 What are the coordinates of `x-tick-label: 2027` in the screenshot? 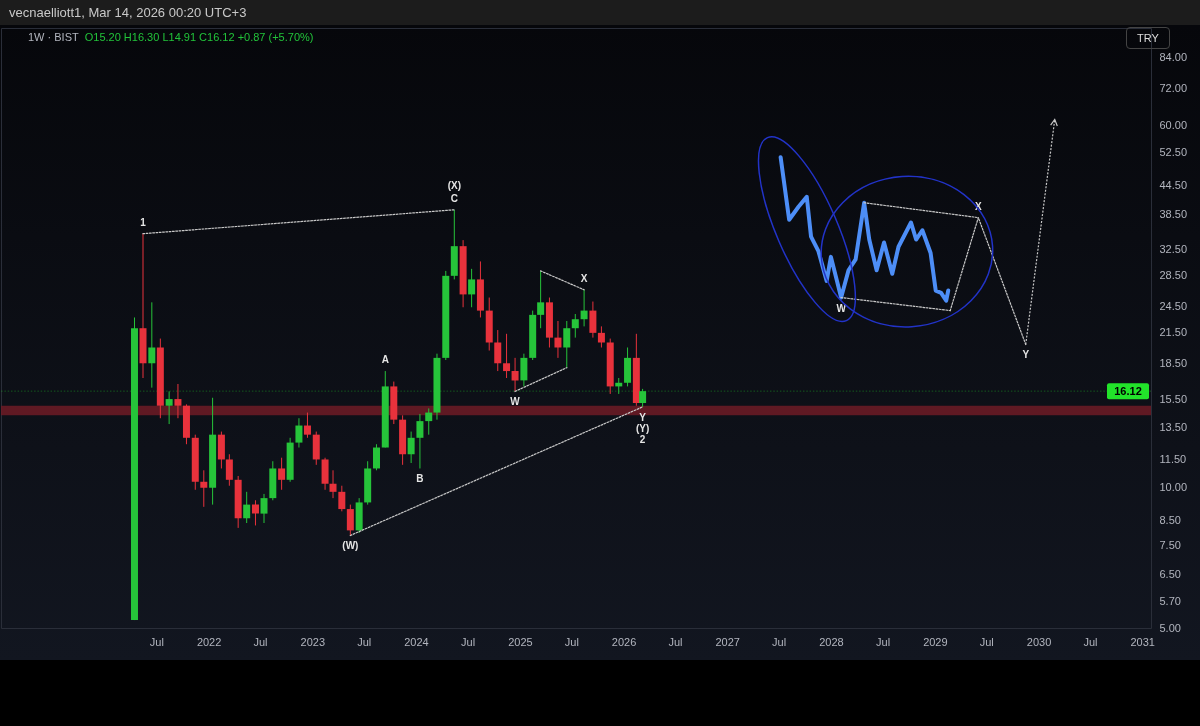 It's located at (727, 641).